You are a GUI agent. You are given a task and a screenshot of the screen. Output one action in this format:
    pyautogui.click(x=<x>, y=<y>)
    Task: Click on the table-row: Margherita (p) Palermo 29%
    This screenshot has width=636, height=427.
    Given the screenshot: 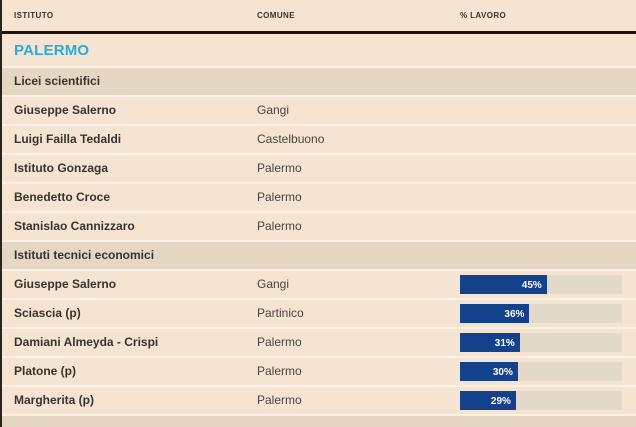 What is the action you would take?
    pyautogui.click(x=319, y=400)
    